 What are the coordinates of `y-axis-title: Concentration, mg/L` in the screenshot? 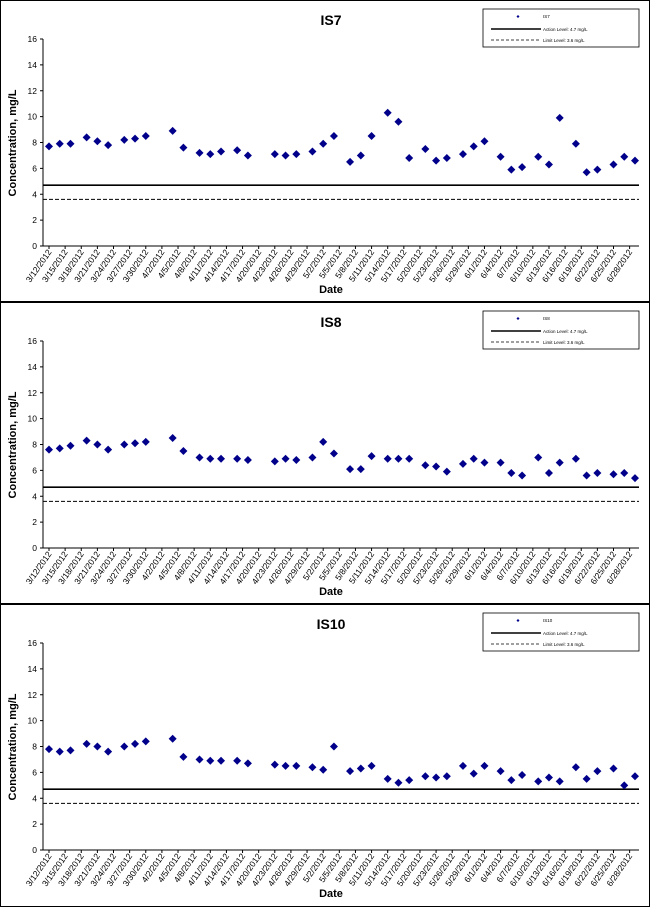 It's located at (13, 444).